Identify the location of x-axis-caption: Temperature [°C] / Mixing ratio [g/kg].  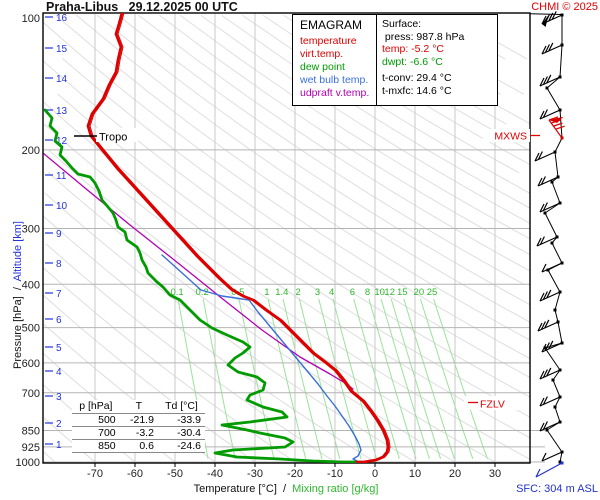
(286, 489).